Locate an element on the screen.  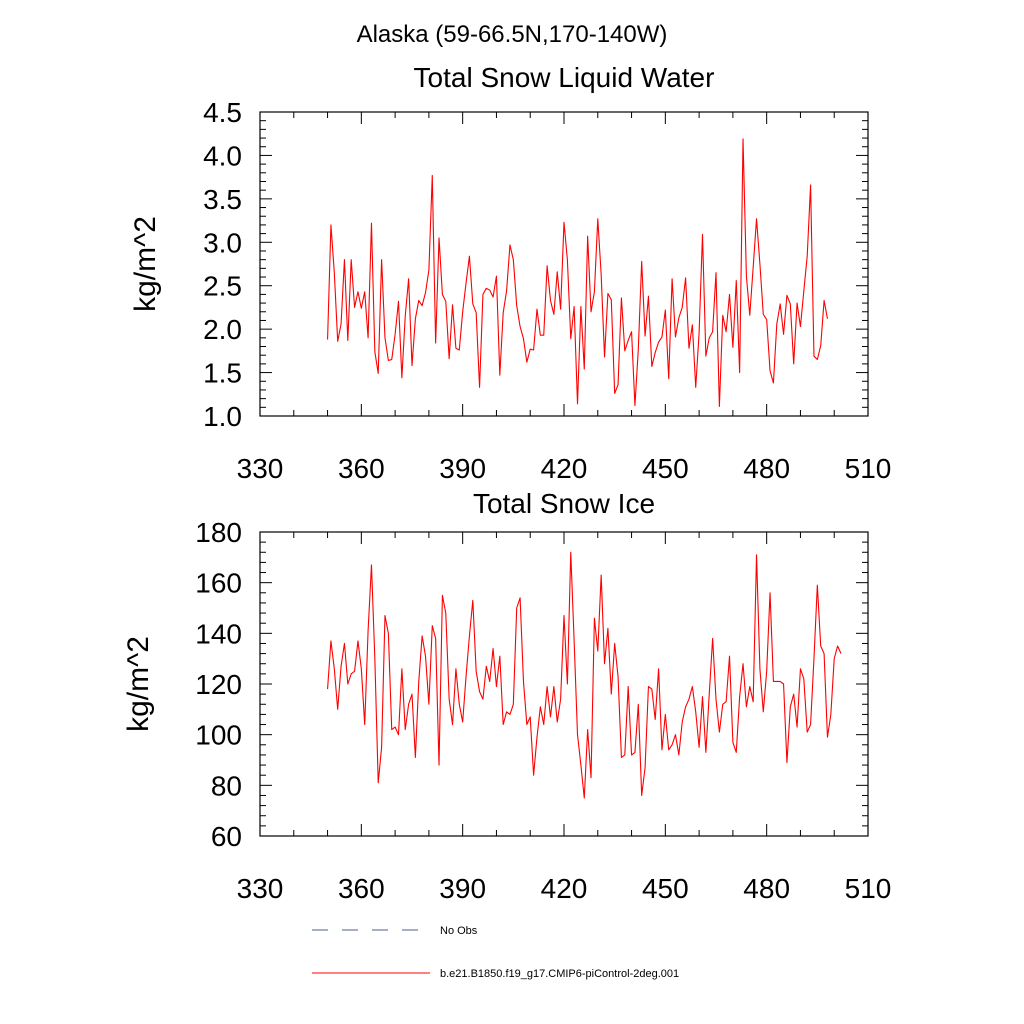
legend-label-no-obs: No Obs is located at coordinates (459, 931).